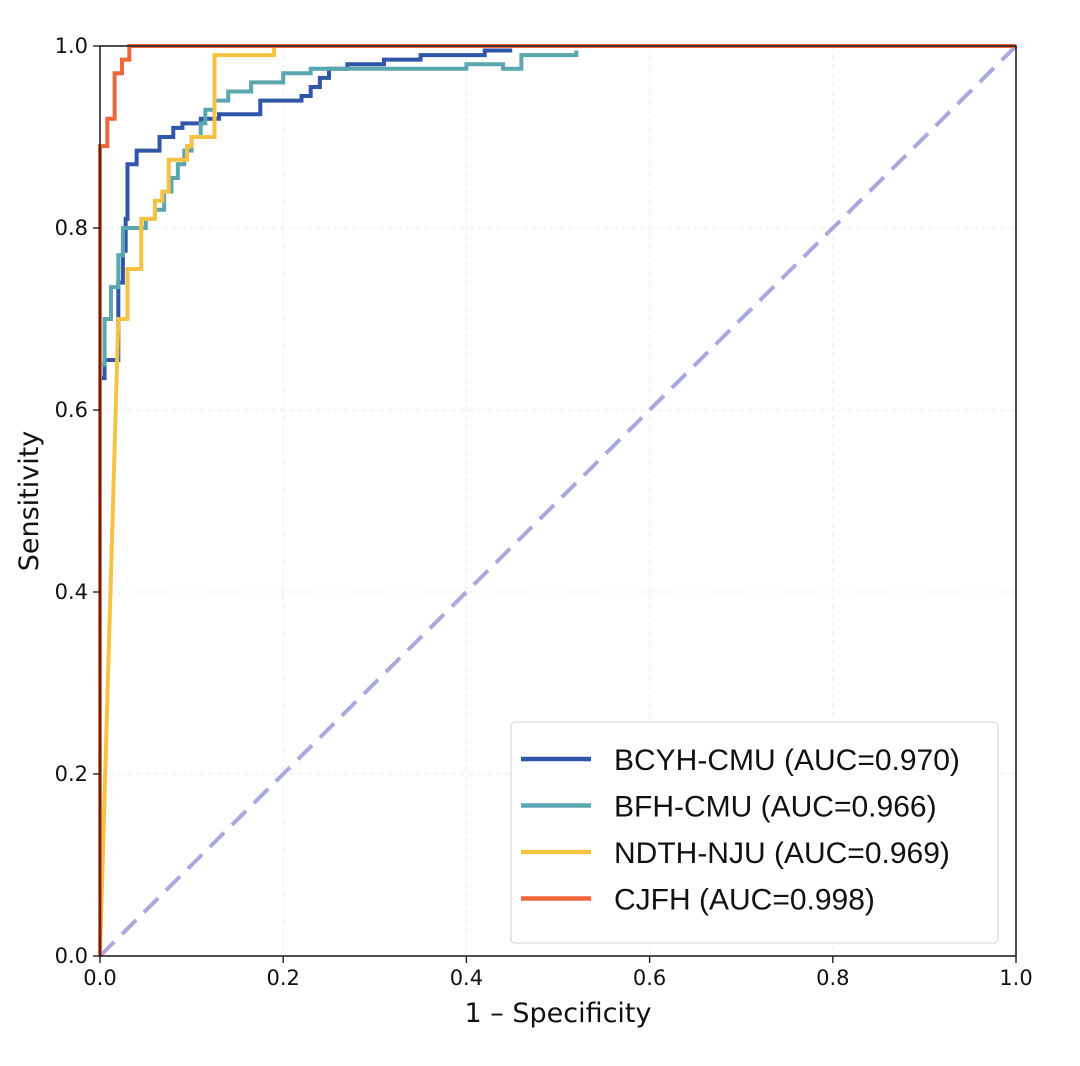  Describe the element at coordinates (744, 900) in the screenshot. I see `legend-label-cjfh: CJFH (AUC=0.998)` at that location.